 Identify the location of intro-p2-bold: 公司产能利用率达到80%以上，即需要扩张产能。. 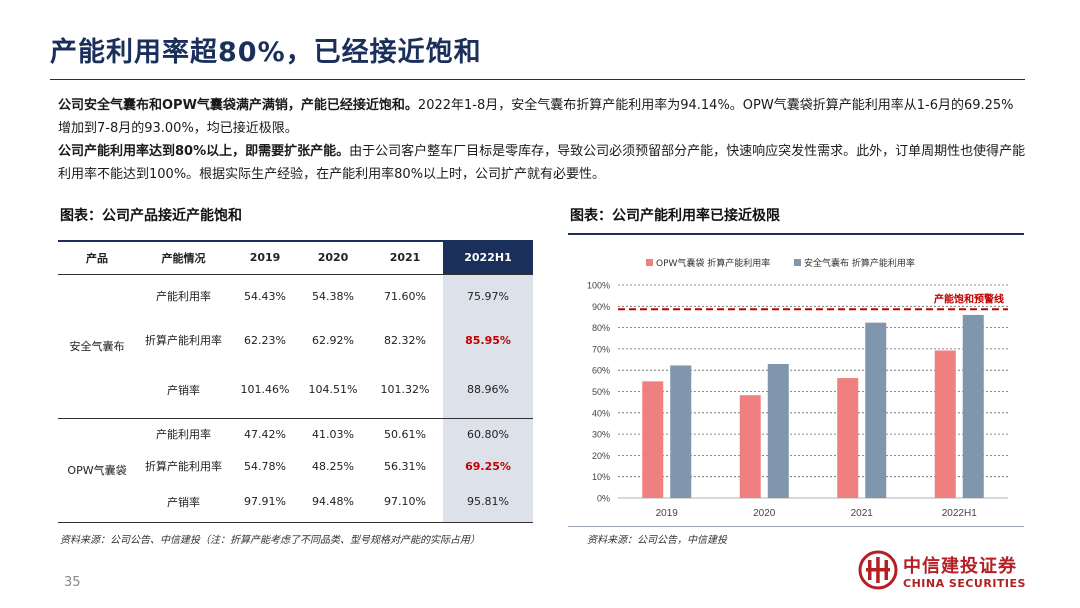
(204, 151).